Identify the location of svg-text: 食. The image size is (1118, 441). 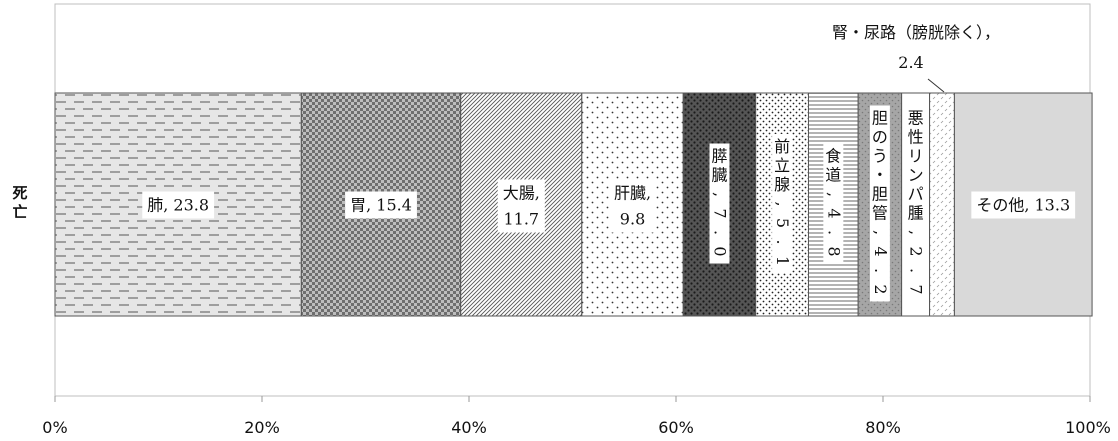
(833, 156).